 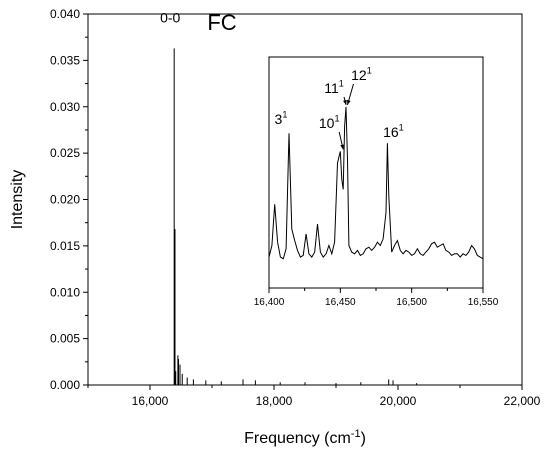 What do you see at coordinates (269, 302) in the screenshot?
I see `inset-x-tick-label: 16,400` at bounding box center [269, 302].